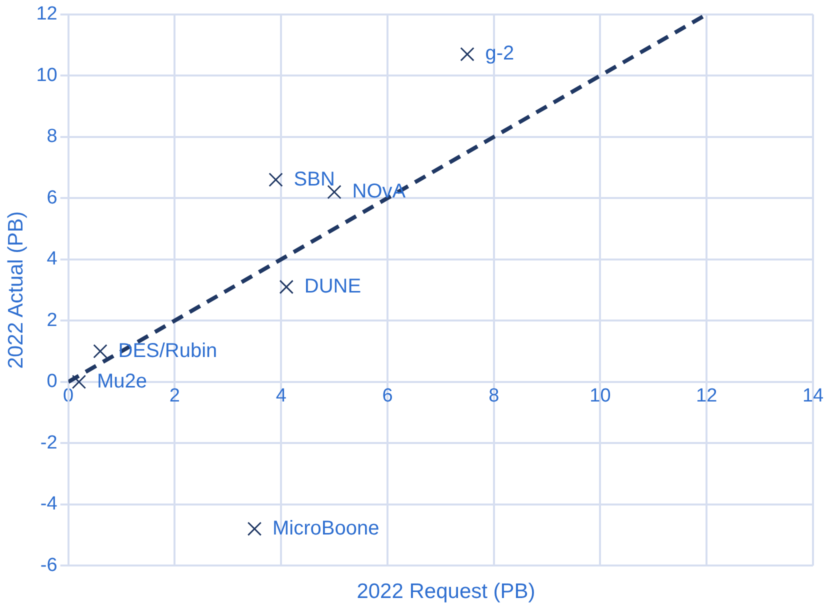 Image resolution: width=827 pixels, height=609 pixels. I want to click on annotation: DES/Rubin, so click(168, 351).